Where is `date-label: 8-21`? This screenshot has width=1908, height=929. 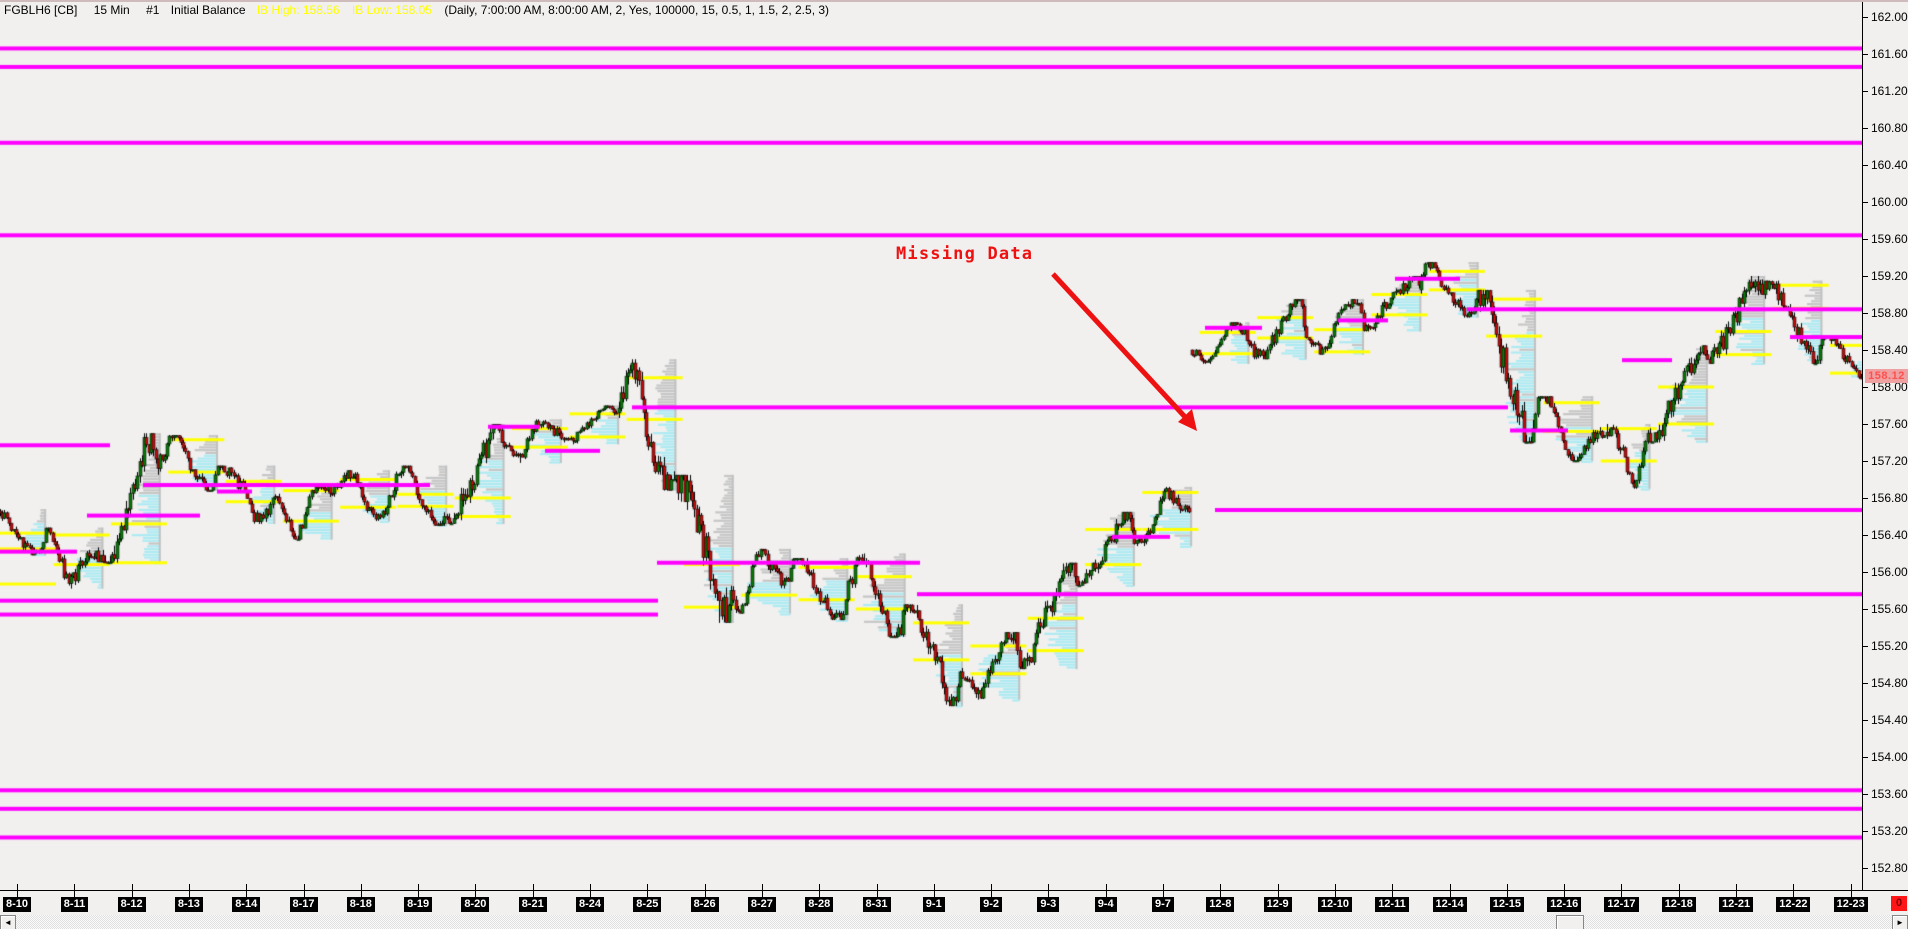
date-label: 8-21 is located at coordinates (532, 904).